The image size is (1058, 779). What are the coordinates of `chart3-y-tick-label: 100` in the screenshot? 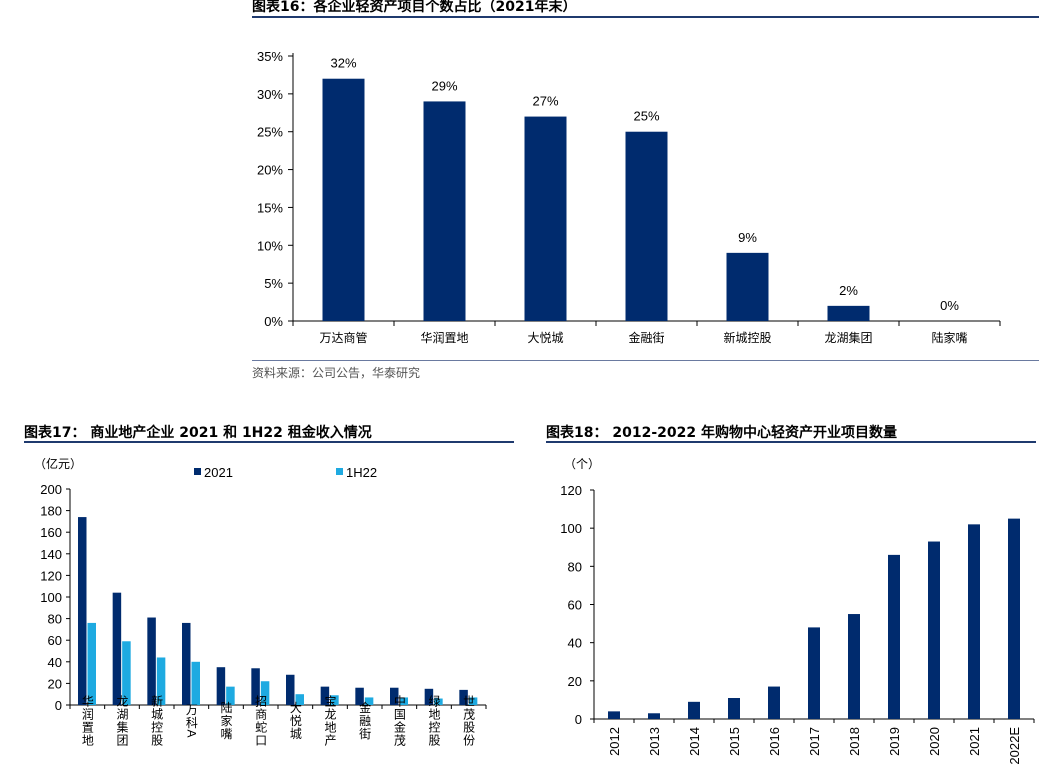 It's located at (571, 528).